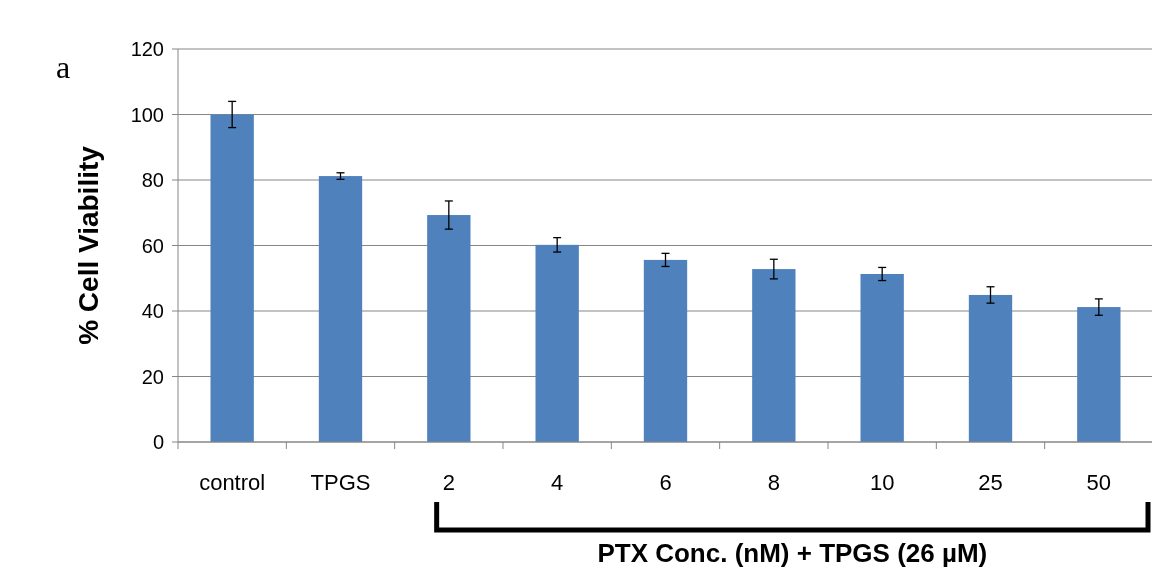  I want to click on x-tick-label: control, so click(232, 482).